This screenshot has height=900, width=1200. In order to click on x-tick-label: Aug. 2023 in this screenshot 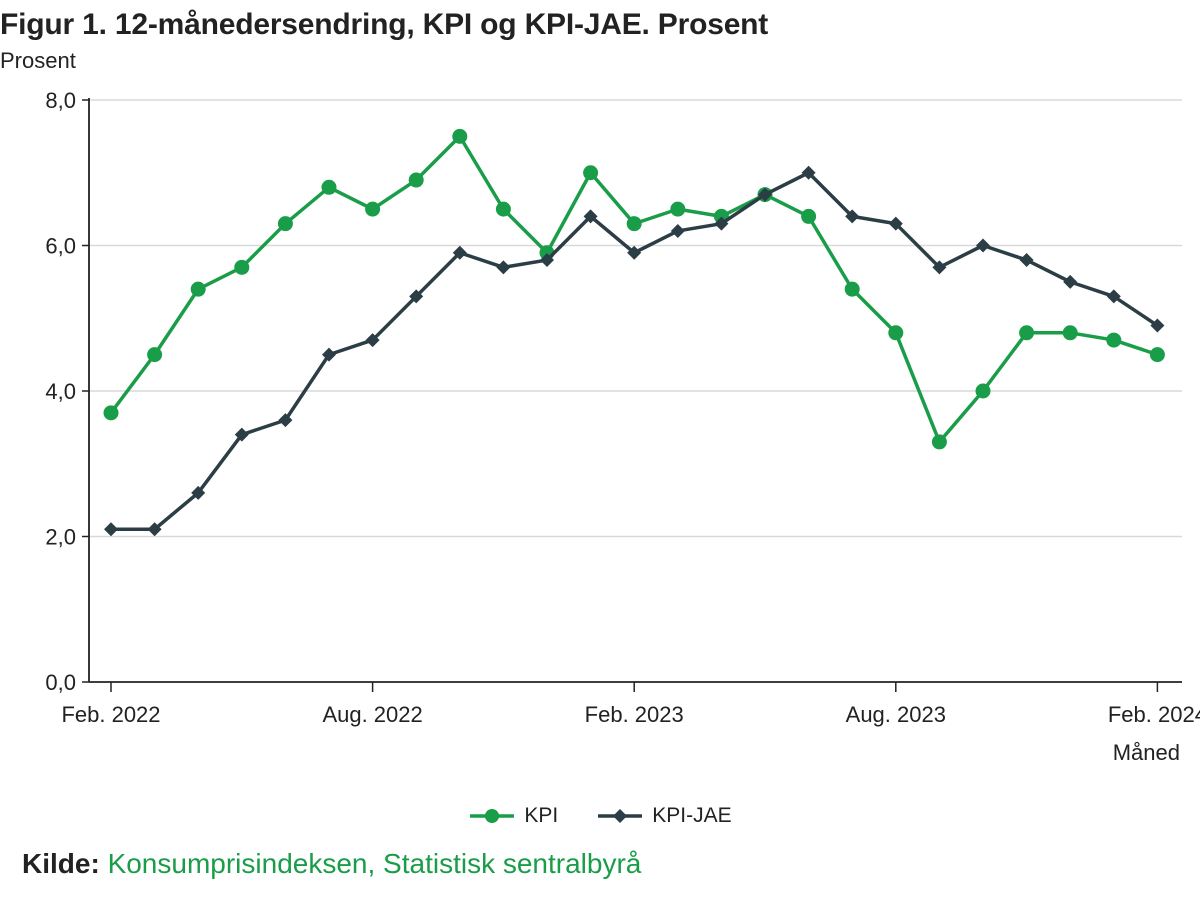, I will do `click(896, 714)`.